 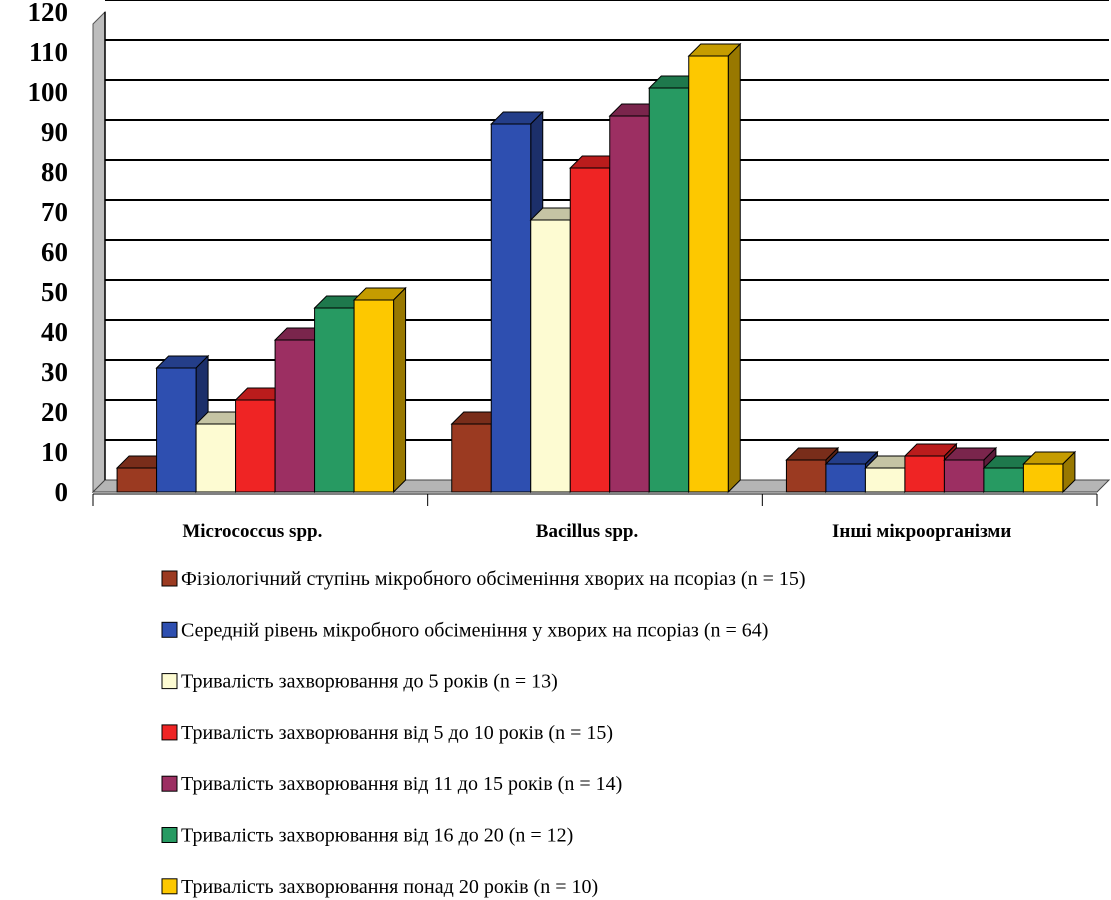 What do you see at coordinates (54, 212) in the screenshot?
I see `y-tick-label: 70` at bounding box center [54, 212].